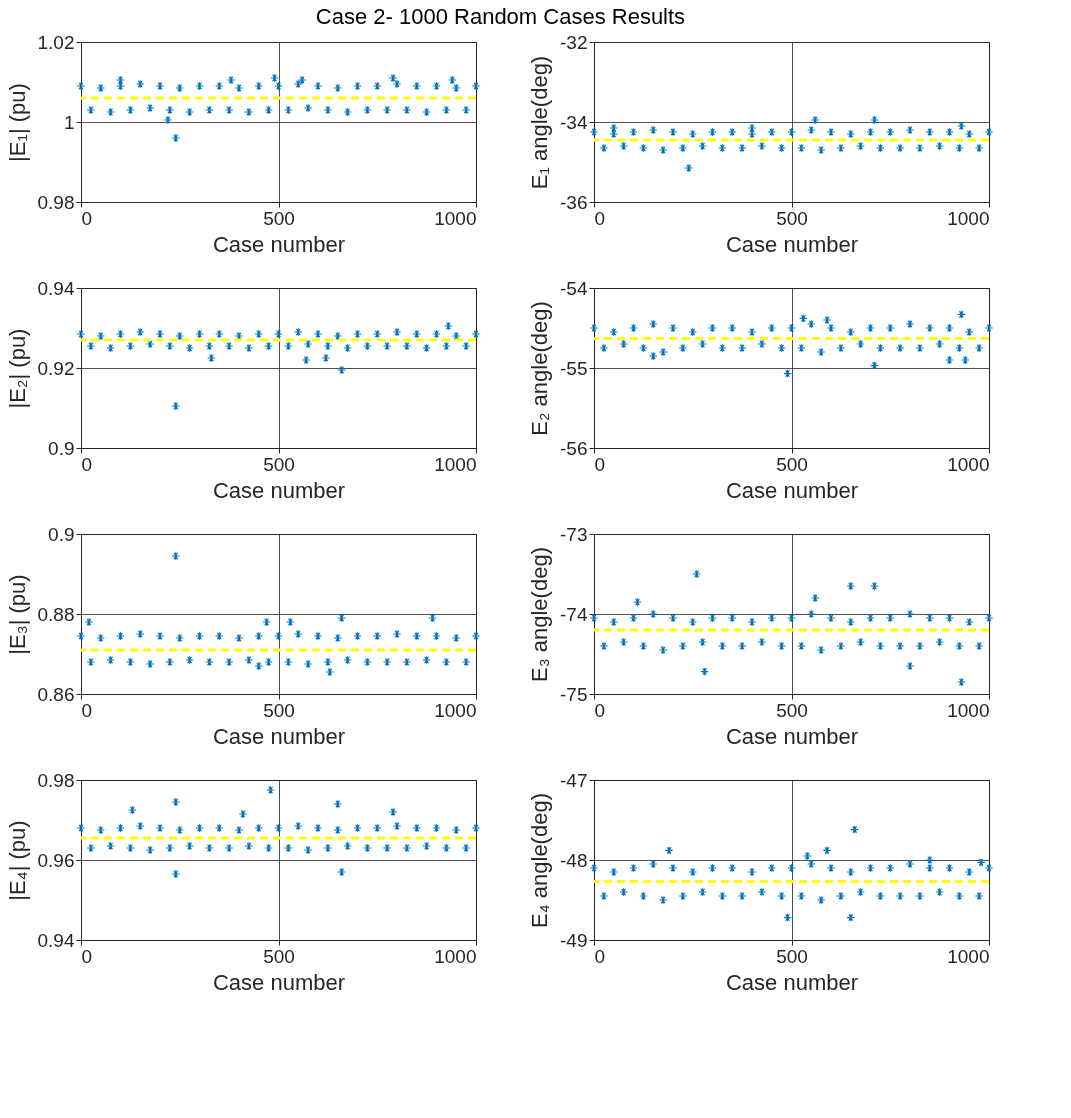 The width and height of the screenshot is (1071, 1118). What do you see at coordinates (17, 860) in the screenshot?
I see `y-axis-title: |E₄| (pu)` at bounding box center [17, 860].